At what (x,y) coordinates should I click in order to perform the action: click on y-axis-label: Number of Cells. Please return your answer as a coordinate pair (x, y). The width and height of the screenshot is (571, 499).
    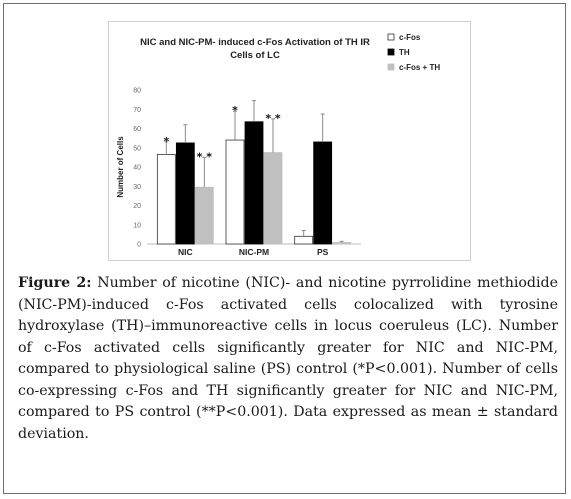
    Looking at the image, I should click on (120, 167).